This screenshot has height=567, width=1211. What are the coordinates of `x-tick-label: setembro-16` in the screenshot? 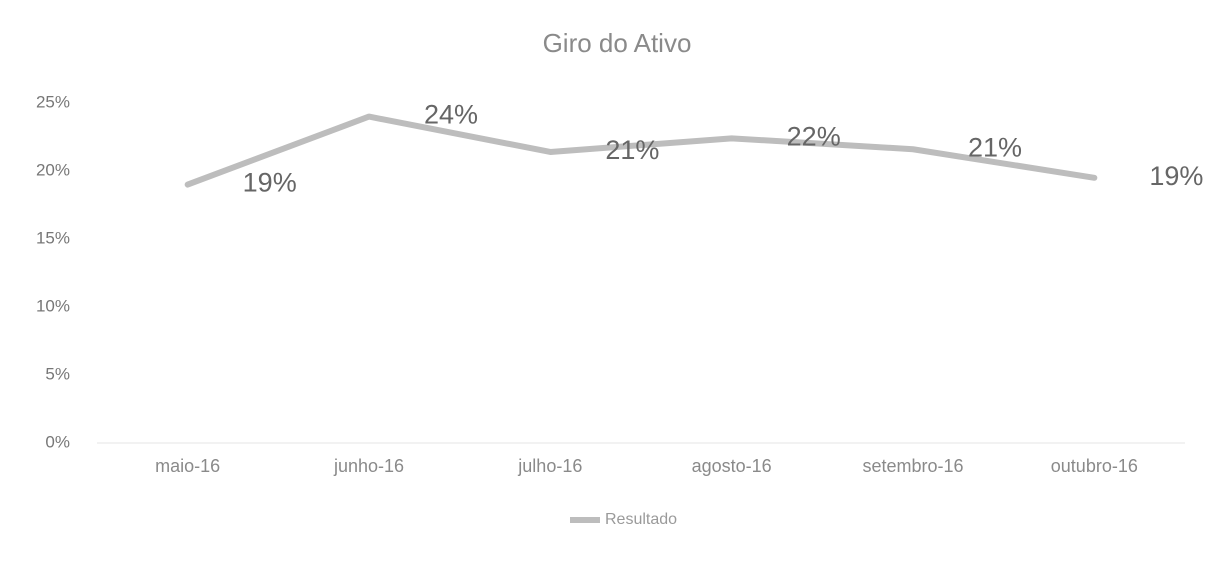 It's located at (912, 466).